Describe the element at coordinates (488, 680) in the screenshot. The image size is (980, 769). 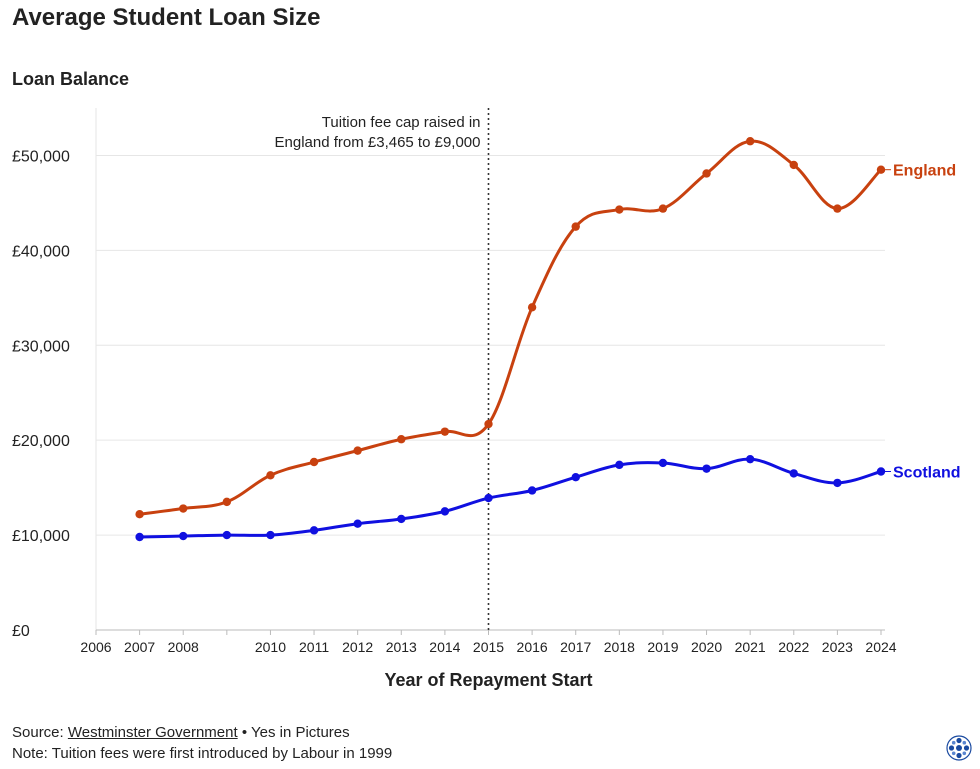
I see `x-axis-title: Year of Repayment Start` at that location.